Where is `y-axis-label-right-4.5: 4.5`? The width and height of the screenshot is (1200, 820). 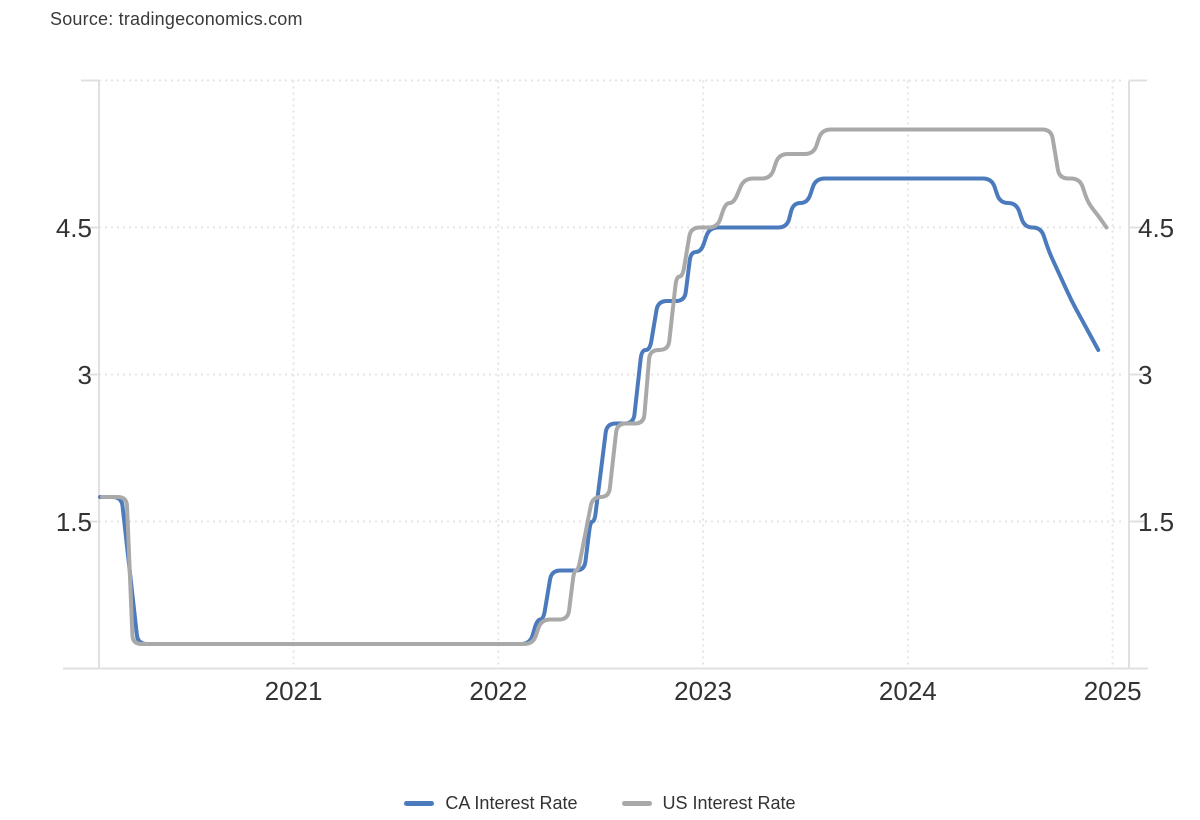 y-axis-label-right-4.5: 4.5 is located at coordinates (1156, 227).